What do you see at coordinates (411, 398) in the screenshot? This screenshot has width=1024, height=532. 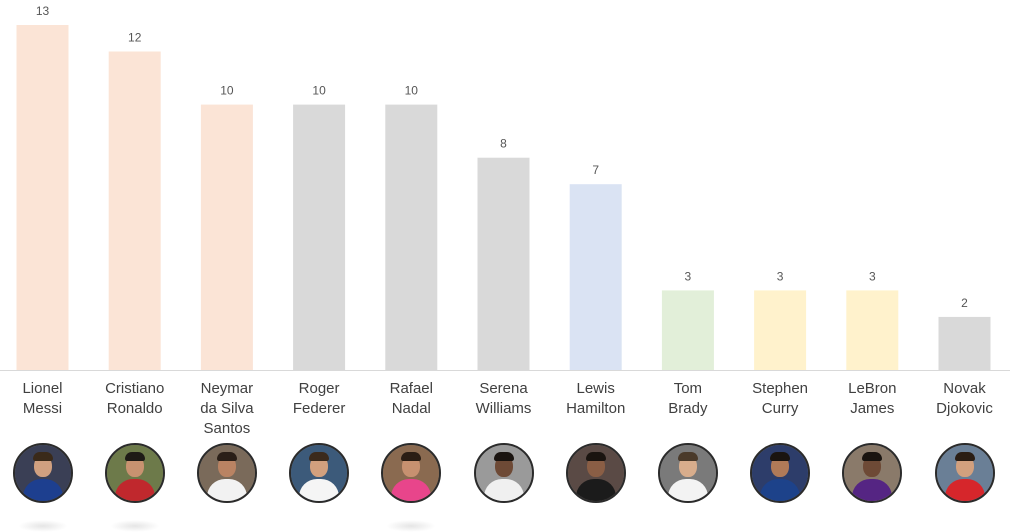 I see `category-label: Rafael Nadal` at bounding box center [411, 398].